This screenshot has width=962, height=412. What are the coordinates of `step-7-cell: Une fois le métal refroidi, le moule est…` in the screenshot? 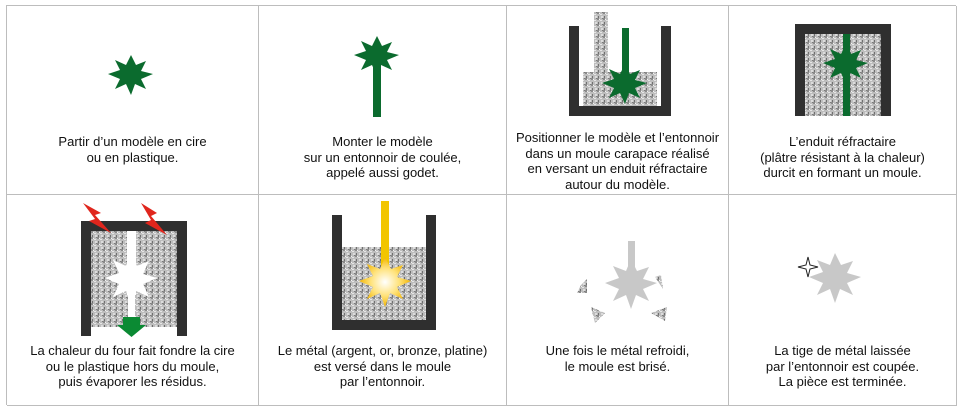 It's located at (618, 300).